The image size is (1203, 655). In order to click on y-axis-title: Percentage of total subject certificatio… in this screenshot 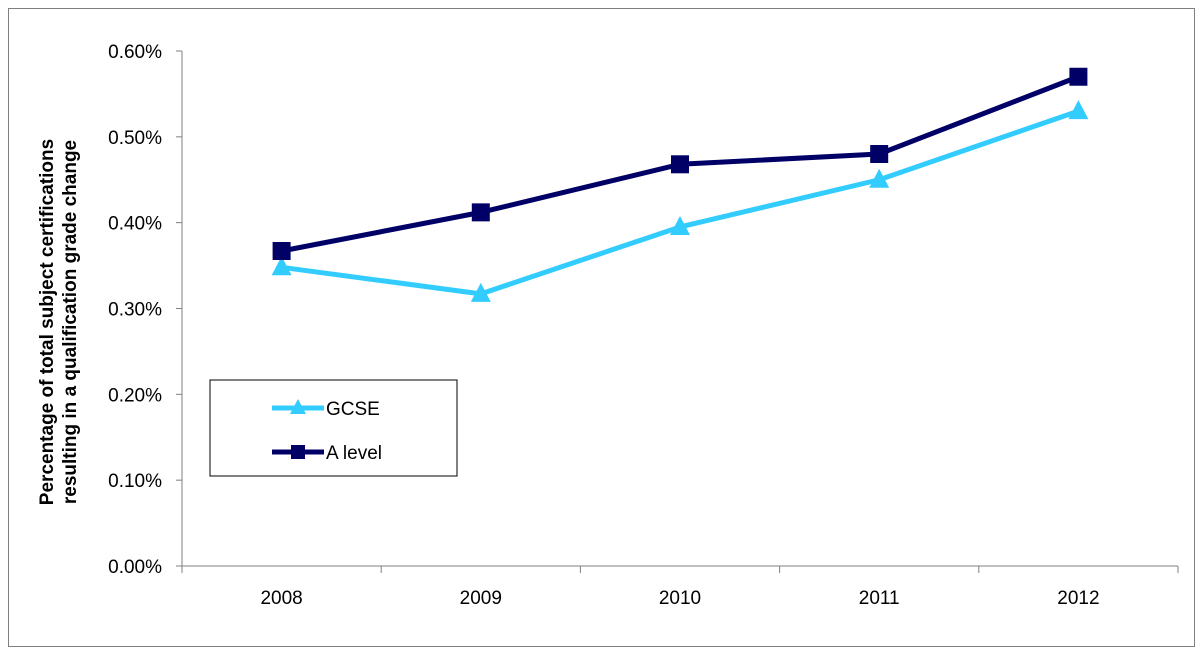, I will do `click(59, 322)`.